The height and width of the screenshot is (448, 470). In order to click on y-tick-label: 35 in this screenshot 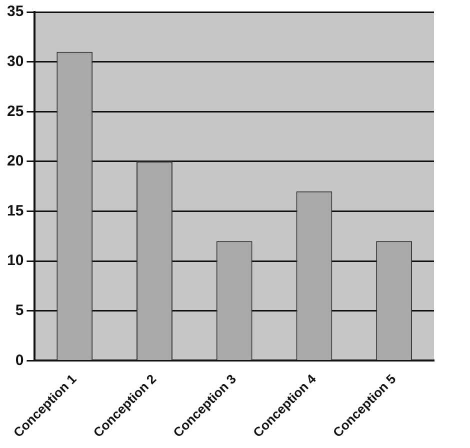, I will do `click(15, 11)`.